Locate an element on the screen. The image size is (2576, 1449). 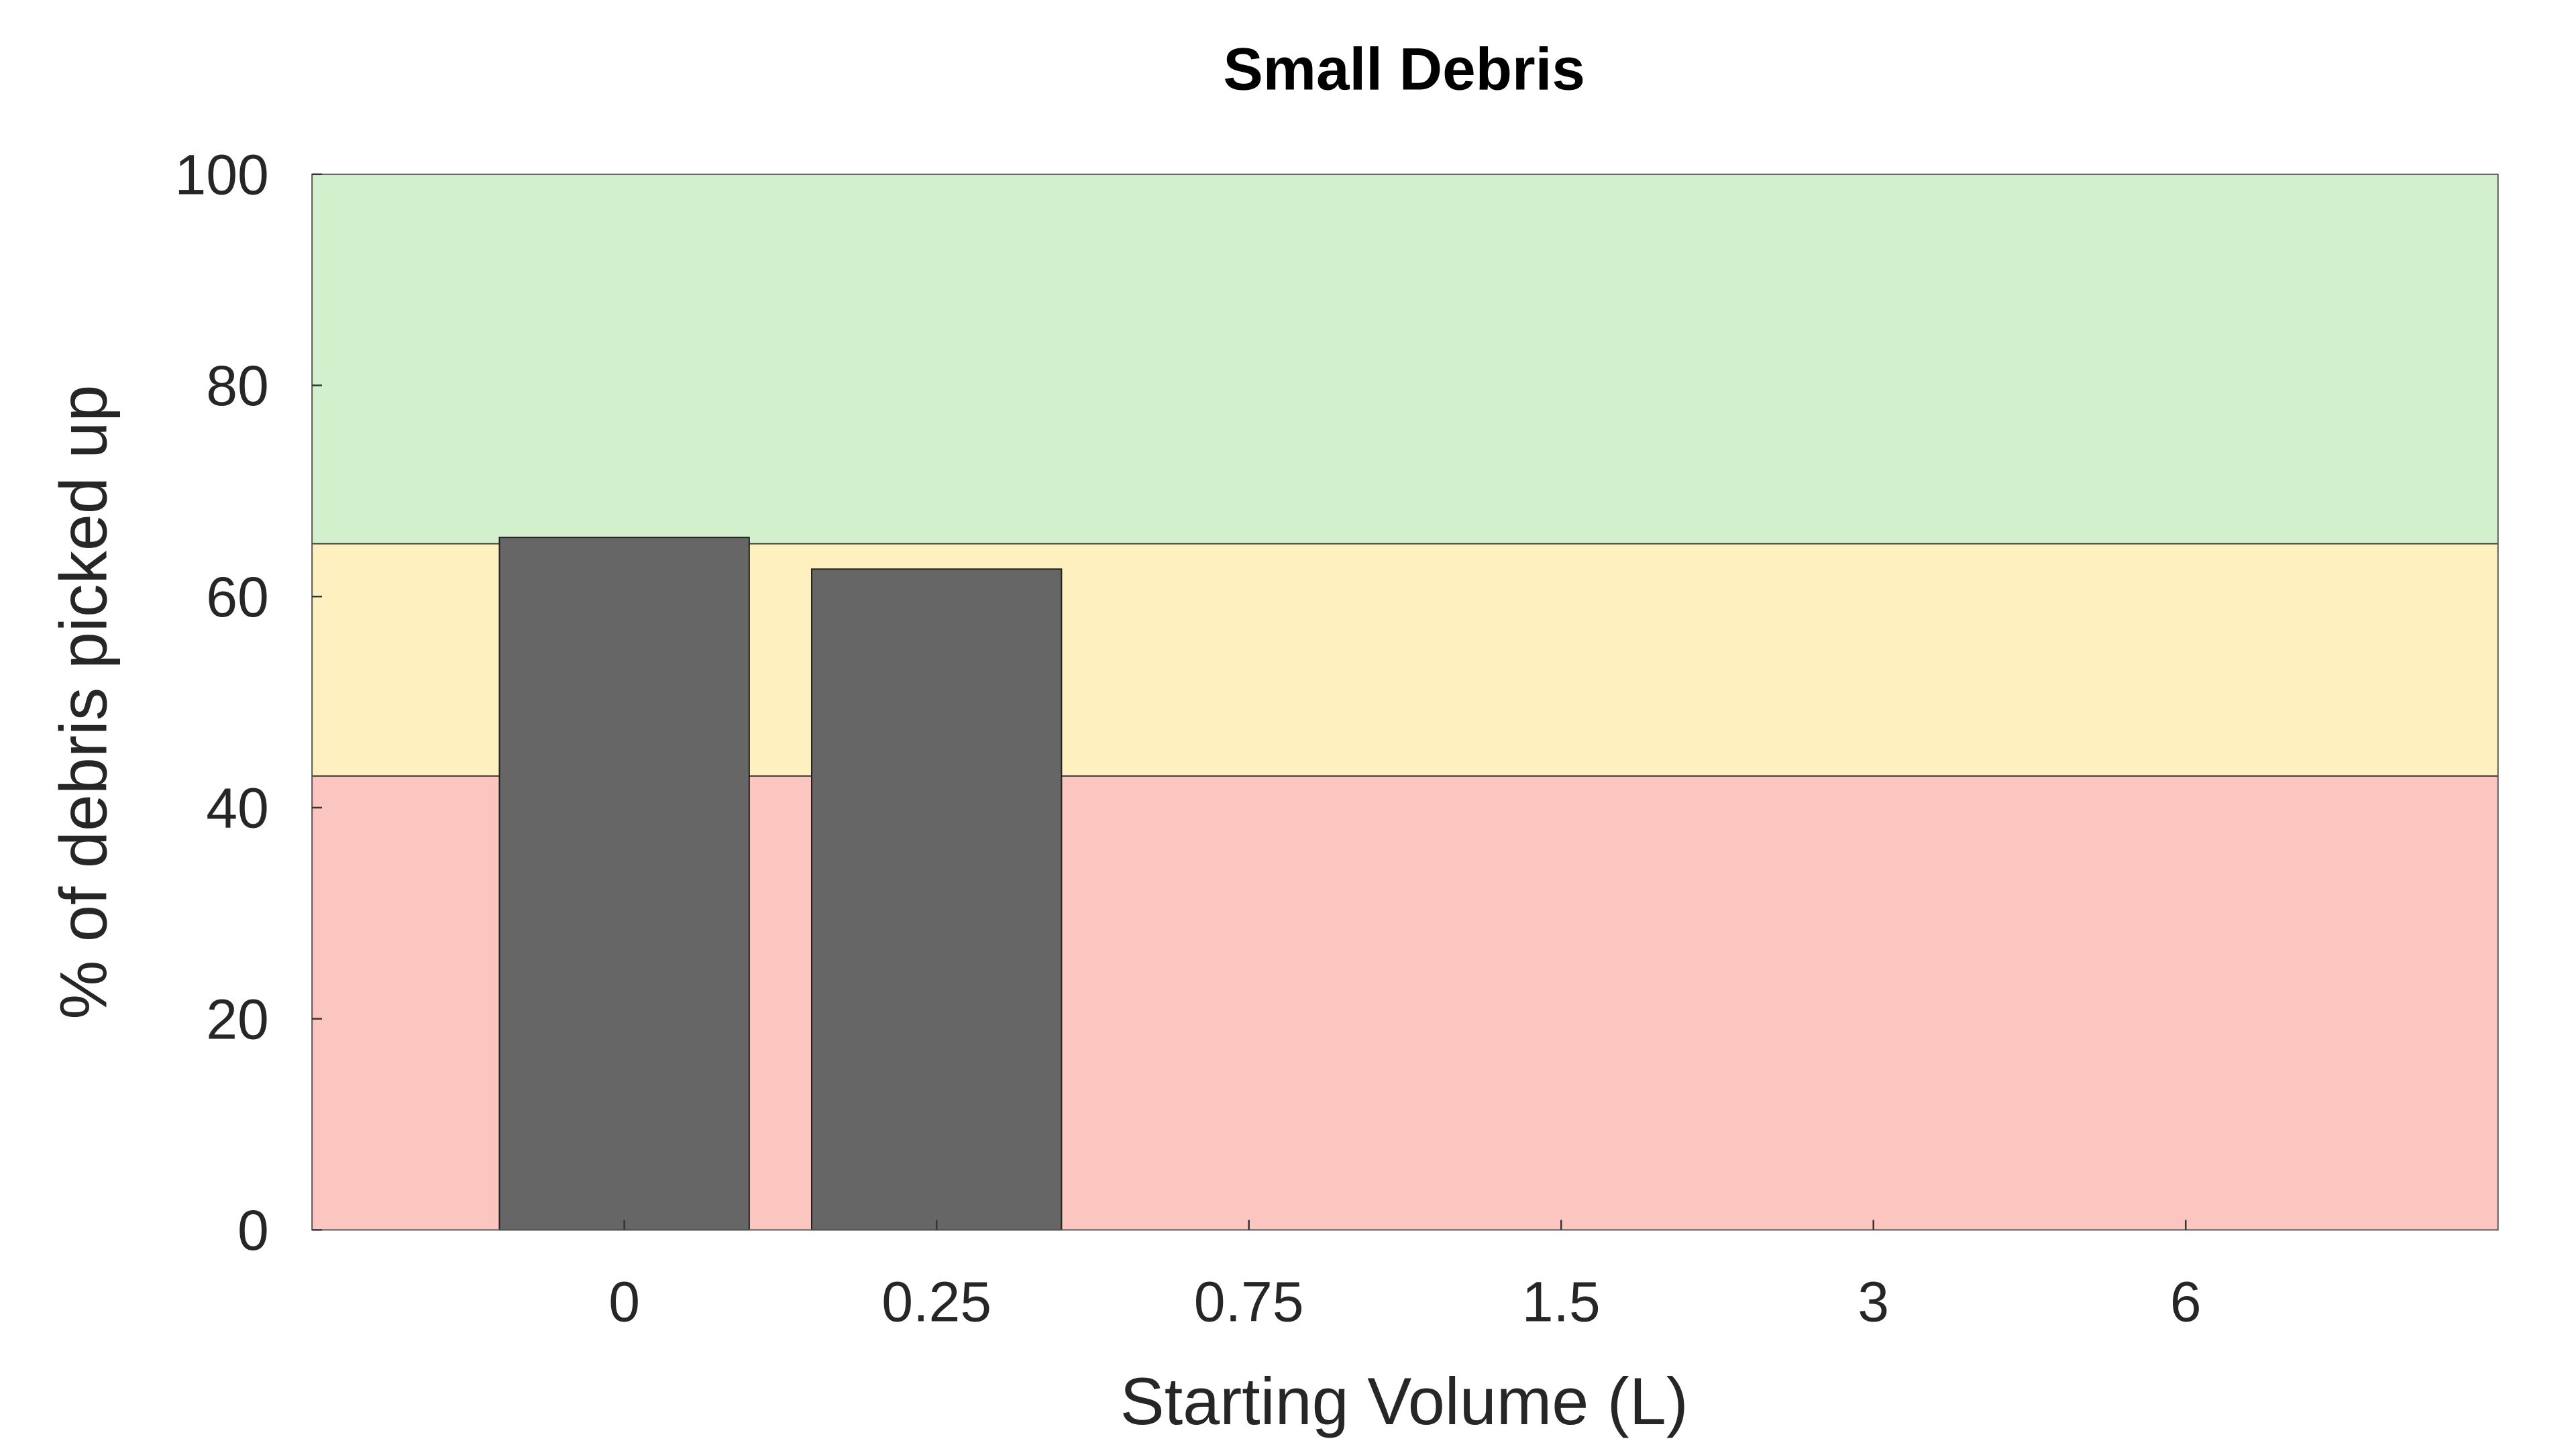
x-tick-label: 0 is located at coordinates (624, 1301).